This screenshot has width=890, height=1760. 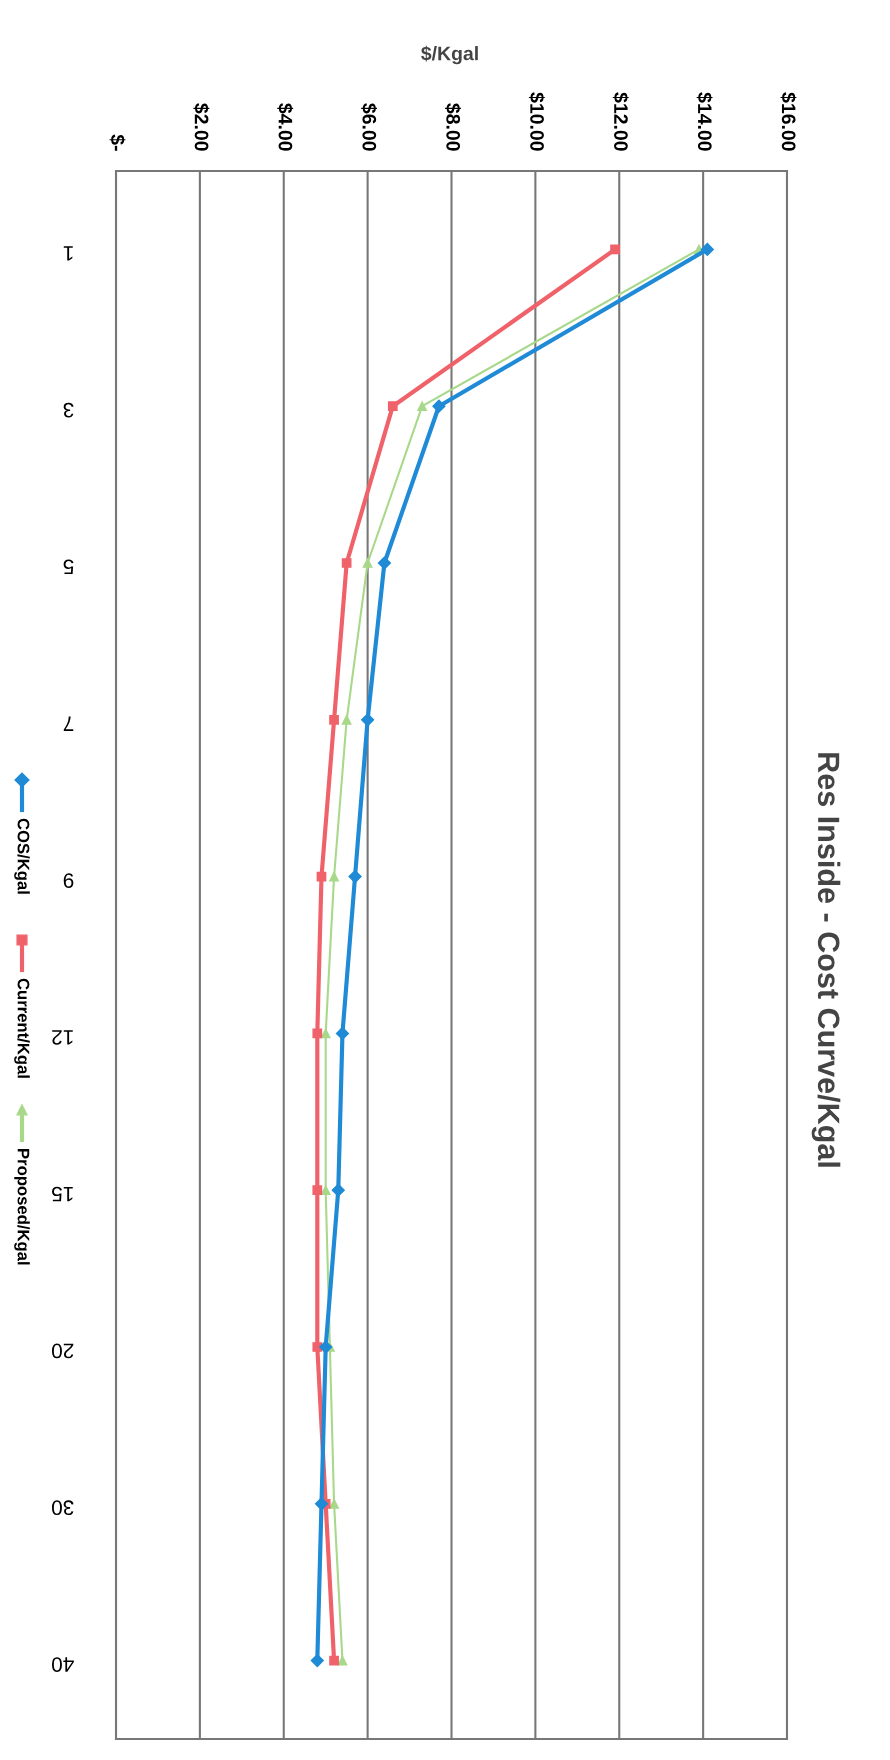 What do you see at coordinates (369, 127) in the screenshot?
I see `x-tick-label: $6.00` at bounding box center [369, 127].